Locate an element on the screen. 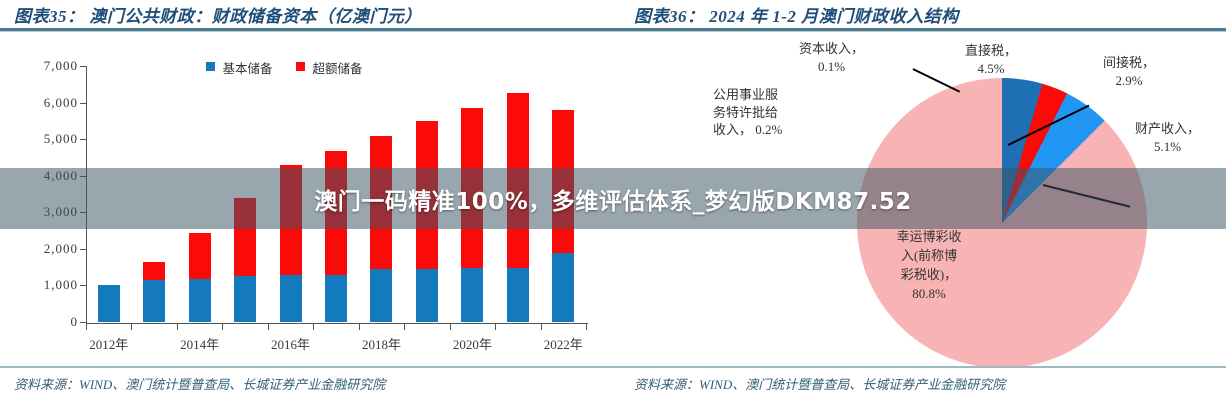 This screenshot has height=400, width=1226. legend-label-extra: 超额储备 is located at coordinates (337, 69).